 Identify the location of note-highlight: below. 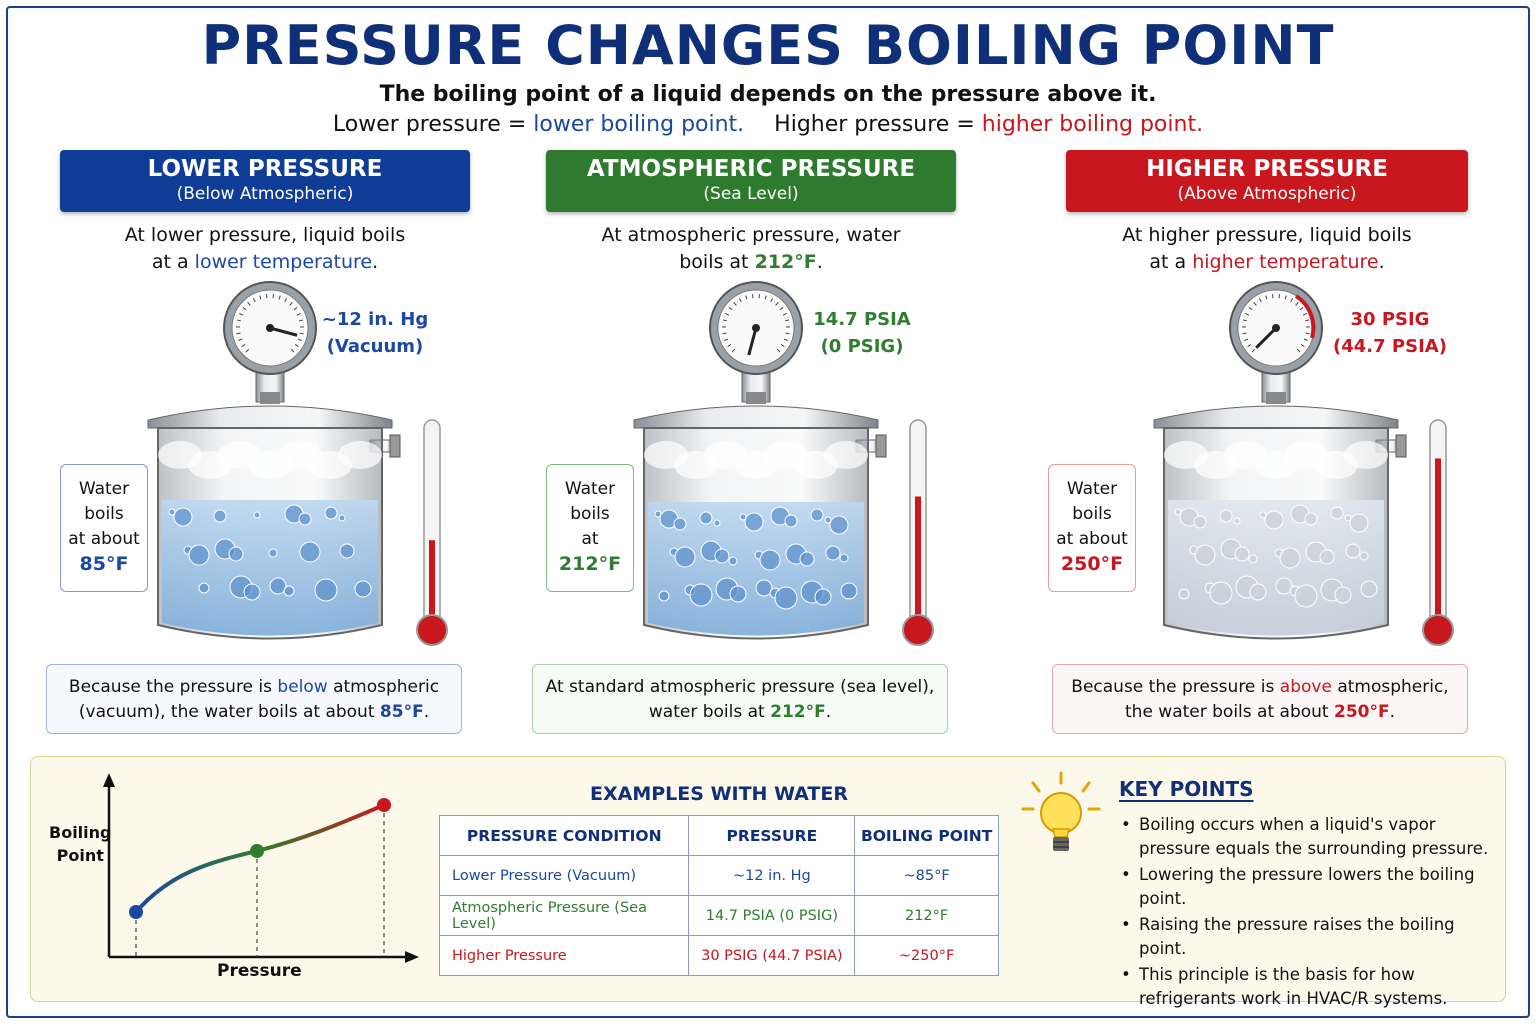
(302, 687).